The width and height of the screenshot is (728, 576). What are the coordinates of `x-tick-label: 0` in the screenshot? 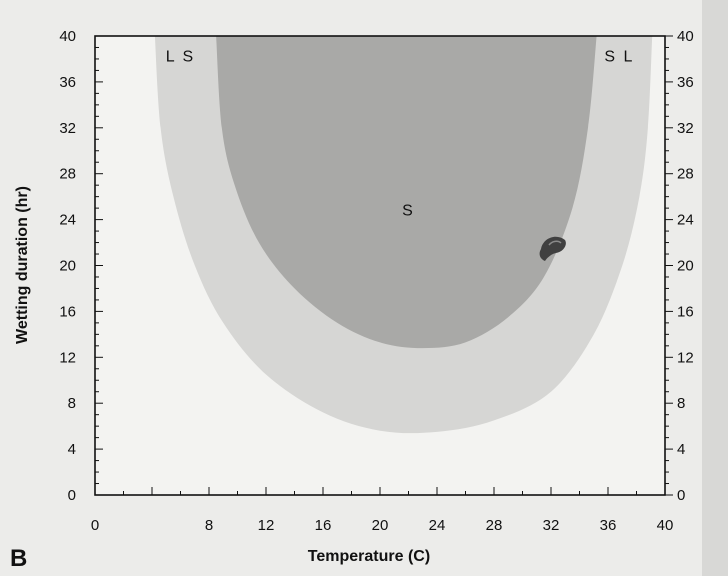 It's located at (95, 525).